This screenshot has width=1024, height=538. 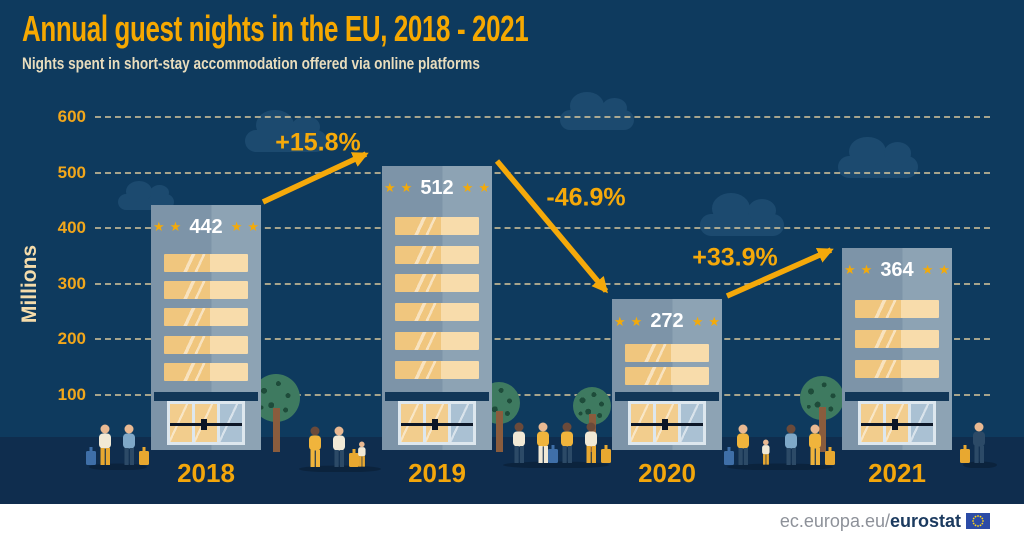 What do you see at coordinates (71, 227) in the screenshot?
I see `y-tick-label: 400` at bounding box center [71, 227].